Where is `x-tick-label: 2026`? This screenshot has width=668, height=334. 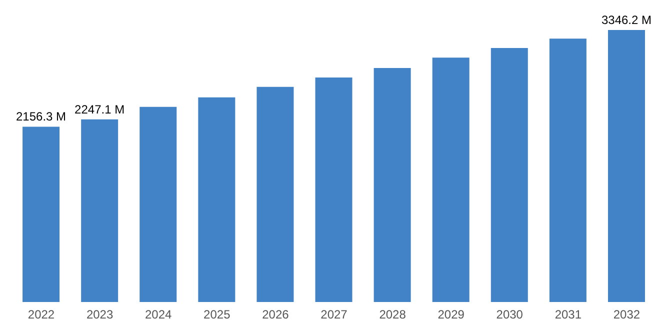
x-tick-label: 2026 is located at coordinates (276, 315).